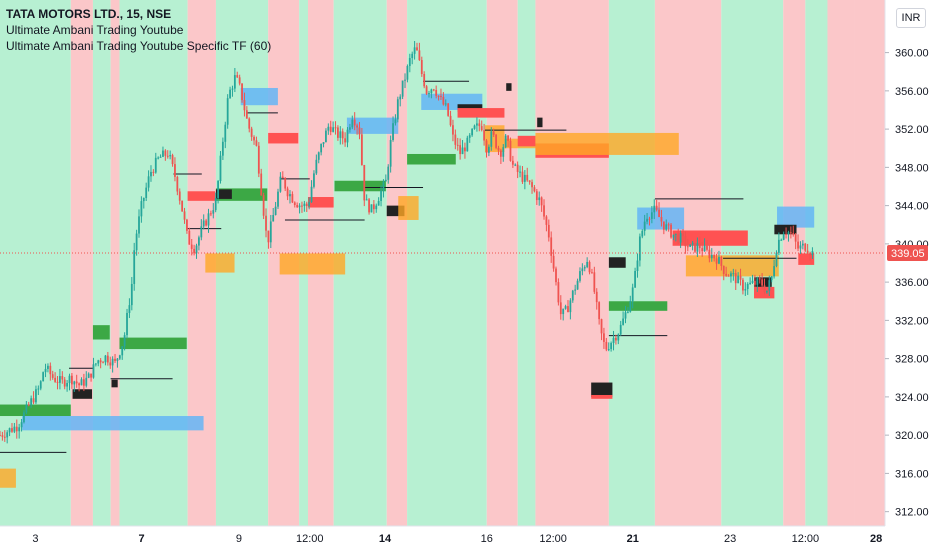 Image resolution: width=932 pixels, height=550 pixels. Describe the element at coordinates (912, 360) in the screenshot. I see `y-tick-label: 328.00` at that location.